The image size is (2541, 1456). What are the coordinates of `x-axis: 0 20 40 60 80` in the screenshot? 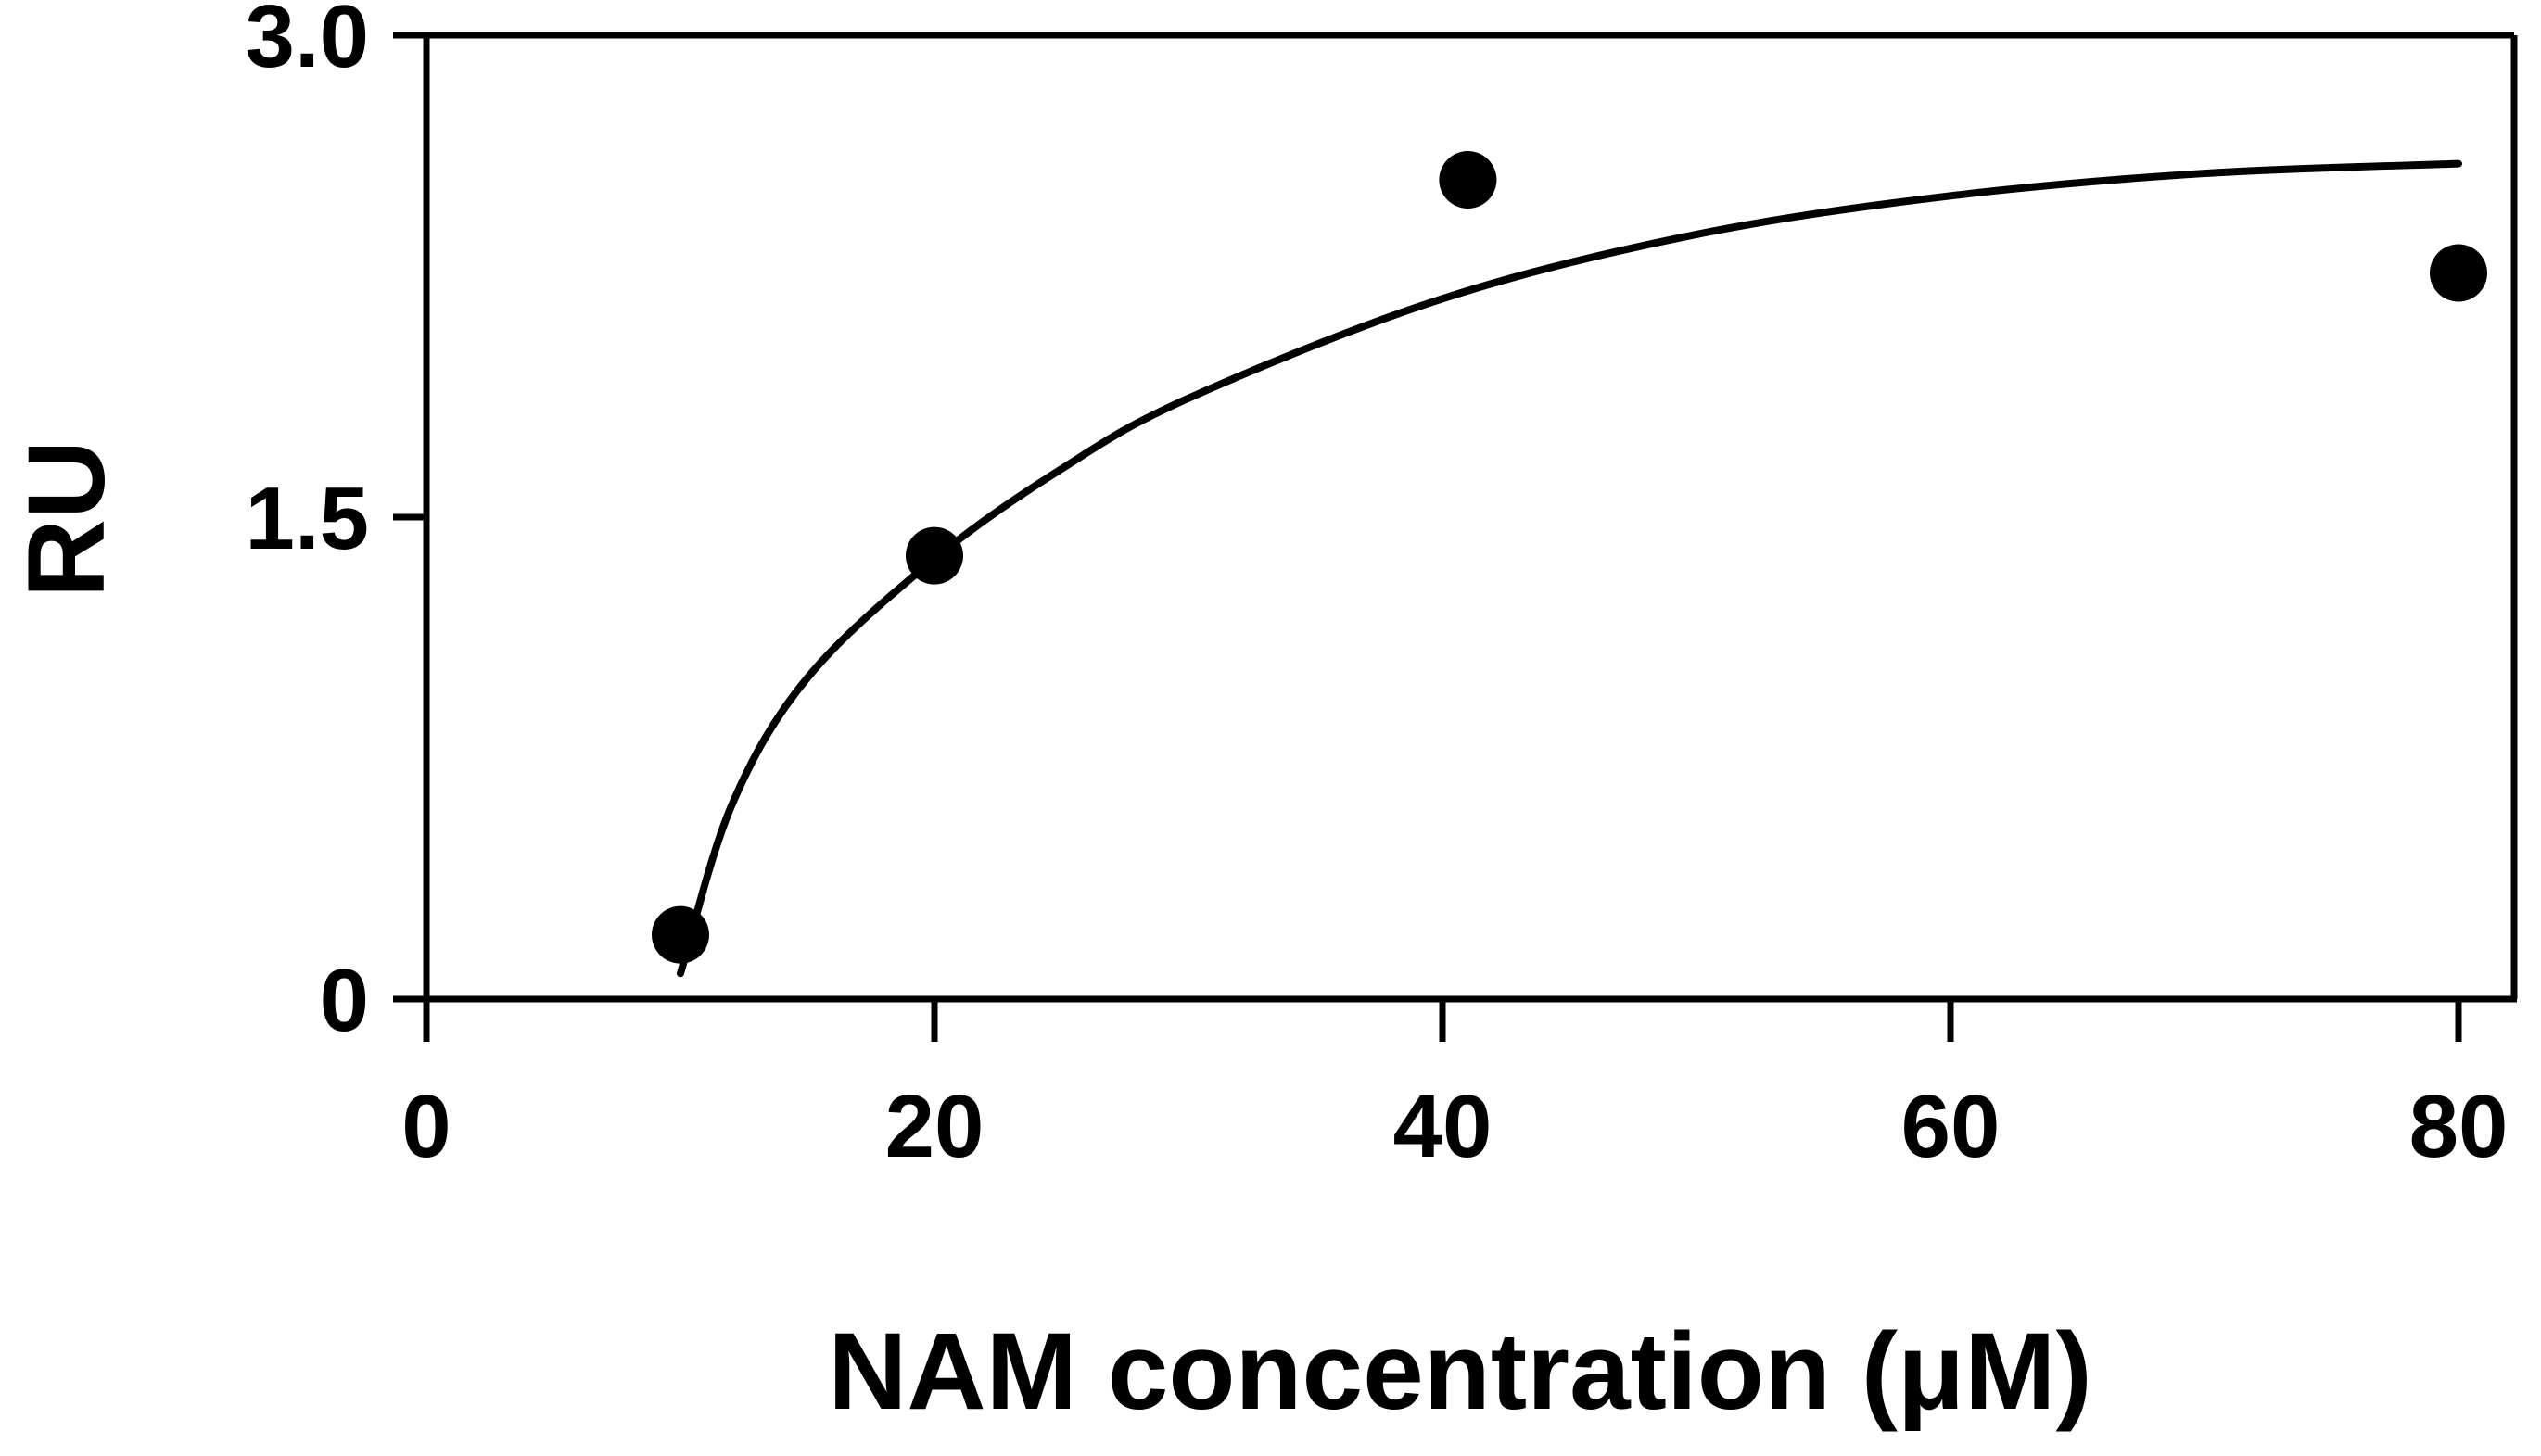 It's located at (1454, 1087).